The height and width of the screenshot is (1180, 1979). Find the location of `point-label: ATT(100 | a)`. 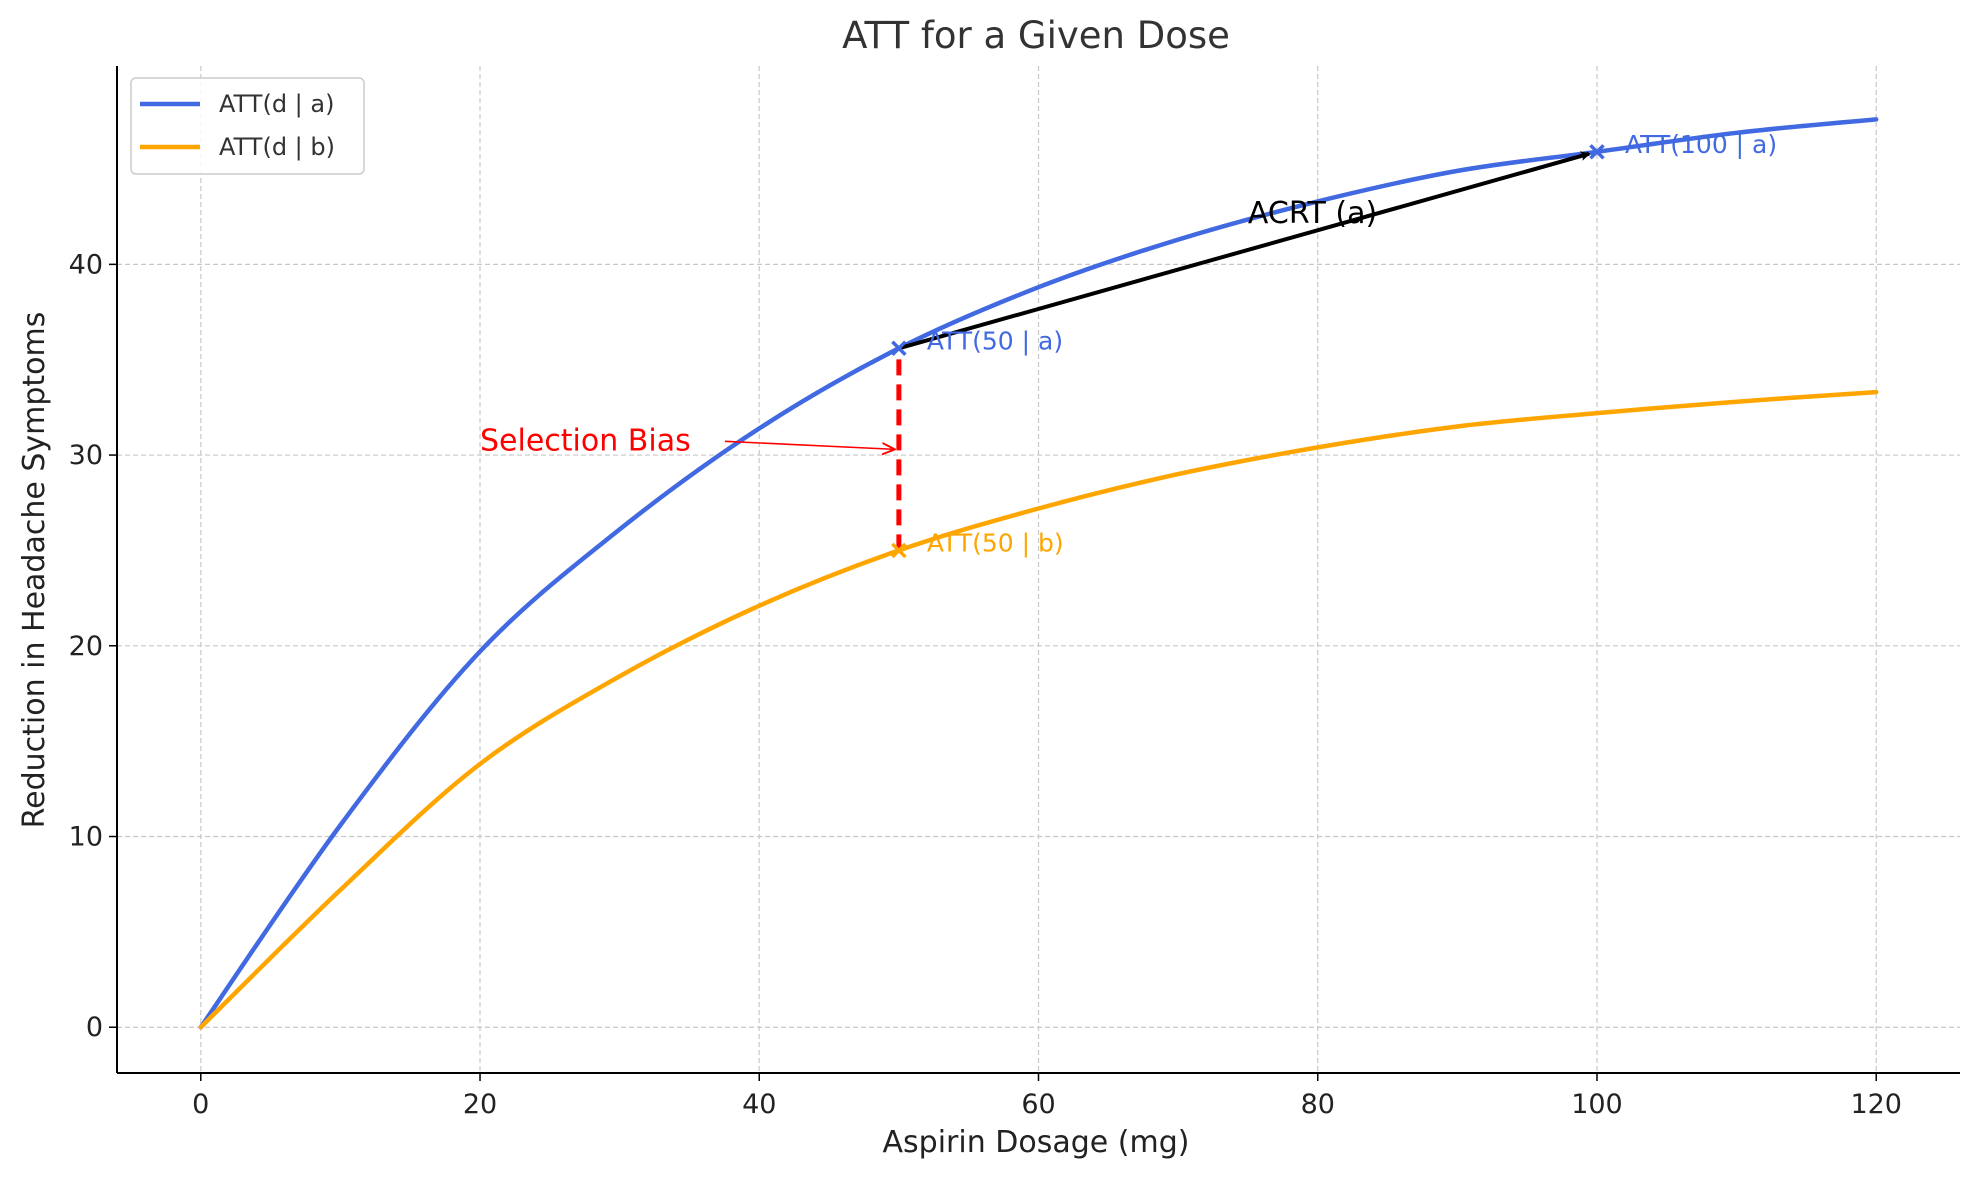

point-label: ATT(100 | a) is located at coordinates (1701, 144).